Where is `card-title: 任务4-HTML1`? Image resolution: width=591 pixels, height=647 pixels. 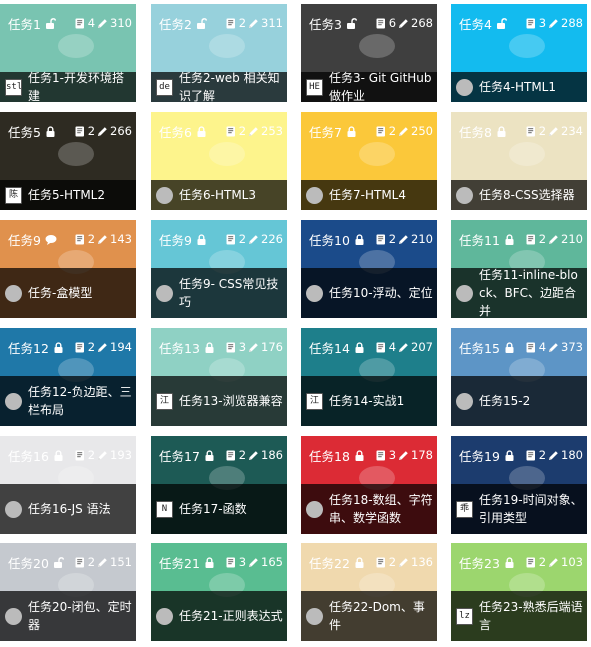
card-title: 任务4-HTML1 is located at coordinates (531, 87).